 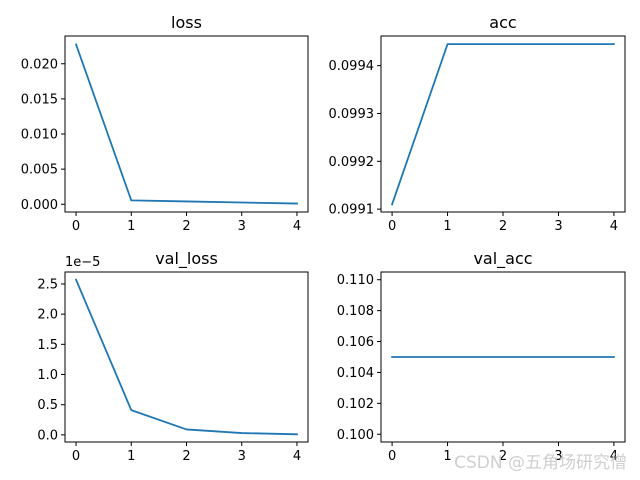 I want to click on y-tick-label: 0.102, so click(x=355, y=404).